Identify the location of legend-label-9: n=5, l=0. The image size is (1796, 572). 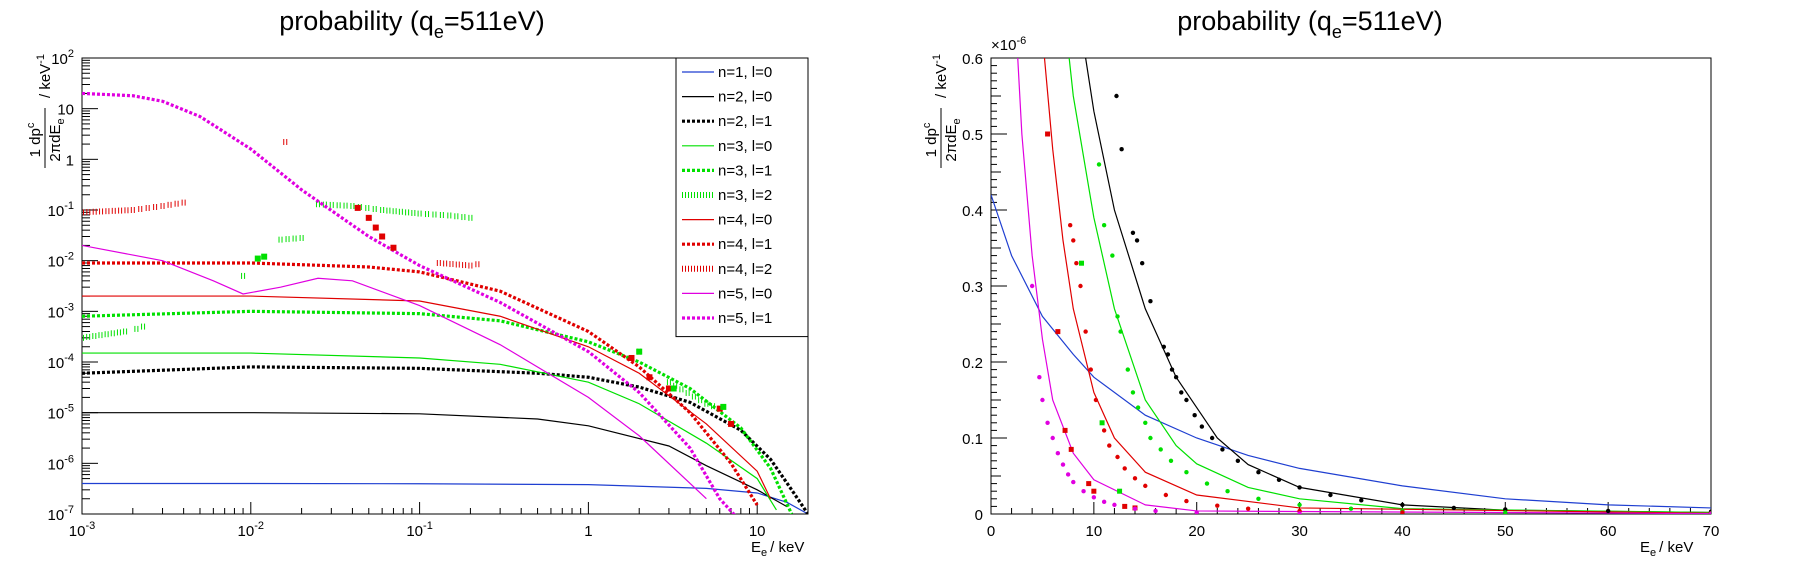
(745, 293).